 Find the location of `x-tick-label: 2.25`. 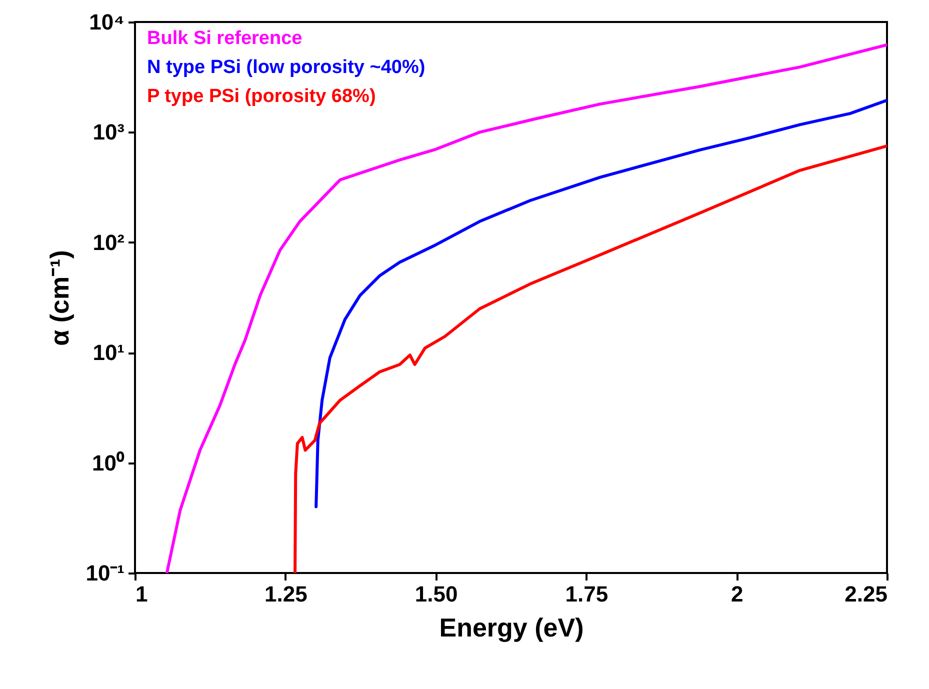

x-tick-label: 2.25 is located at coordinates (866, 594).